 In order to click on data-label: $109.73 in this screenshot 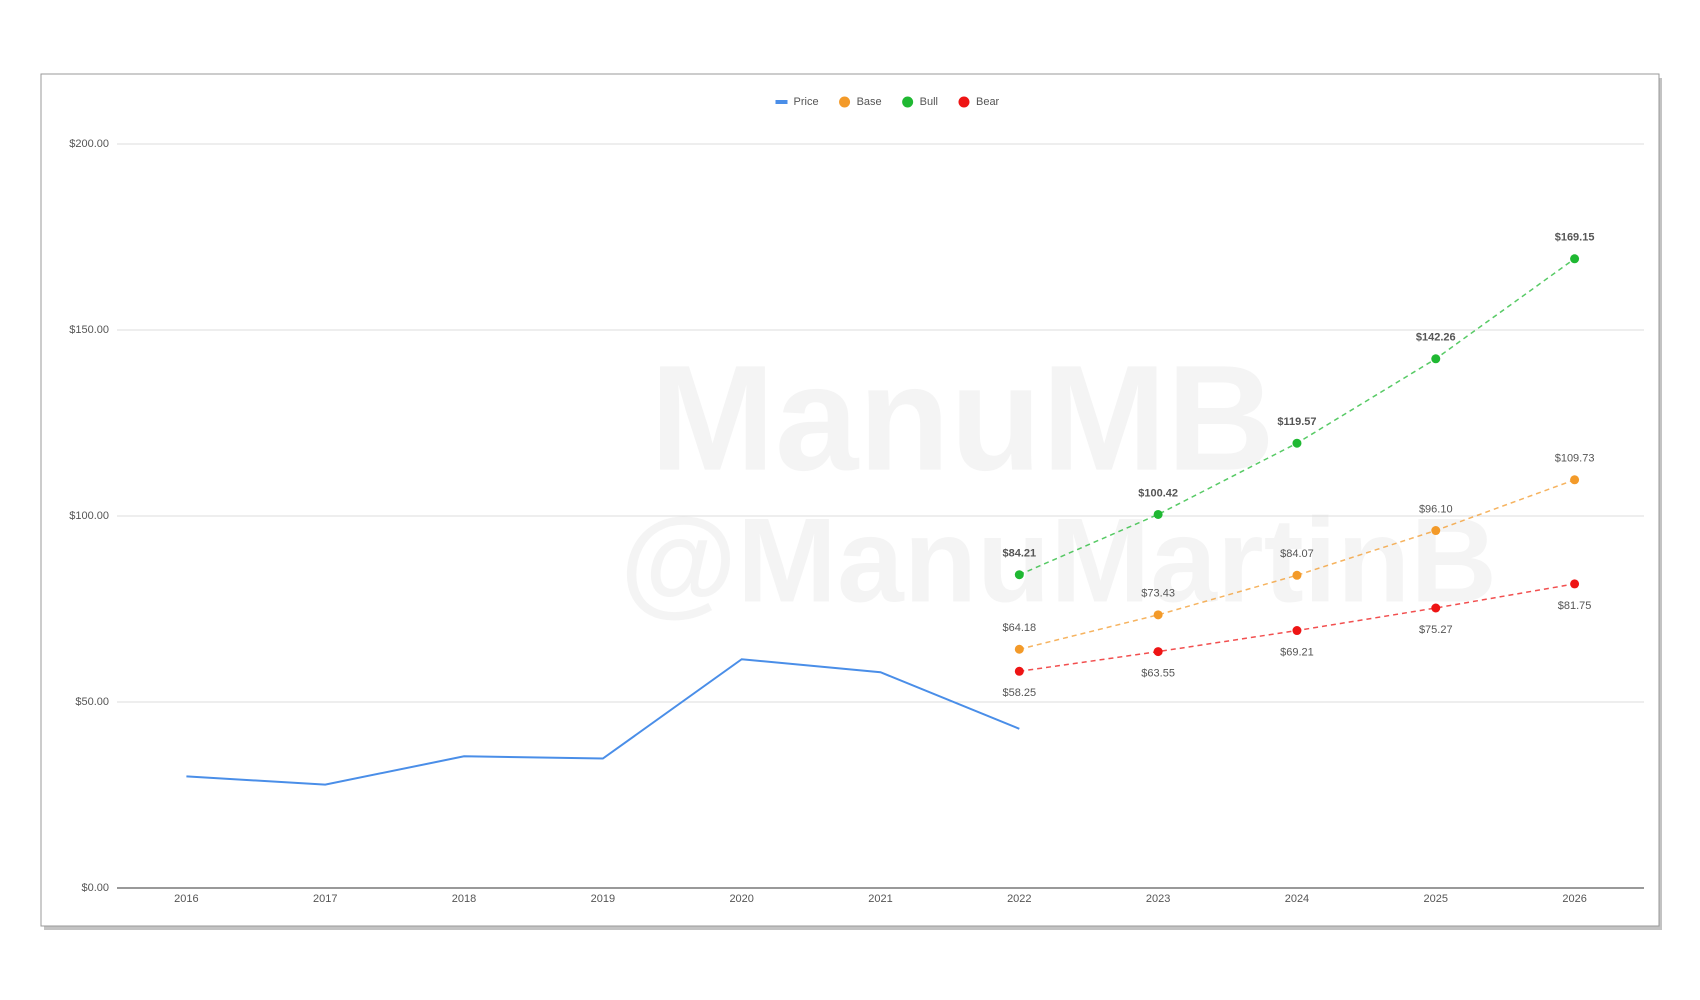, I will do `click(1575, 459)`.